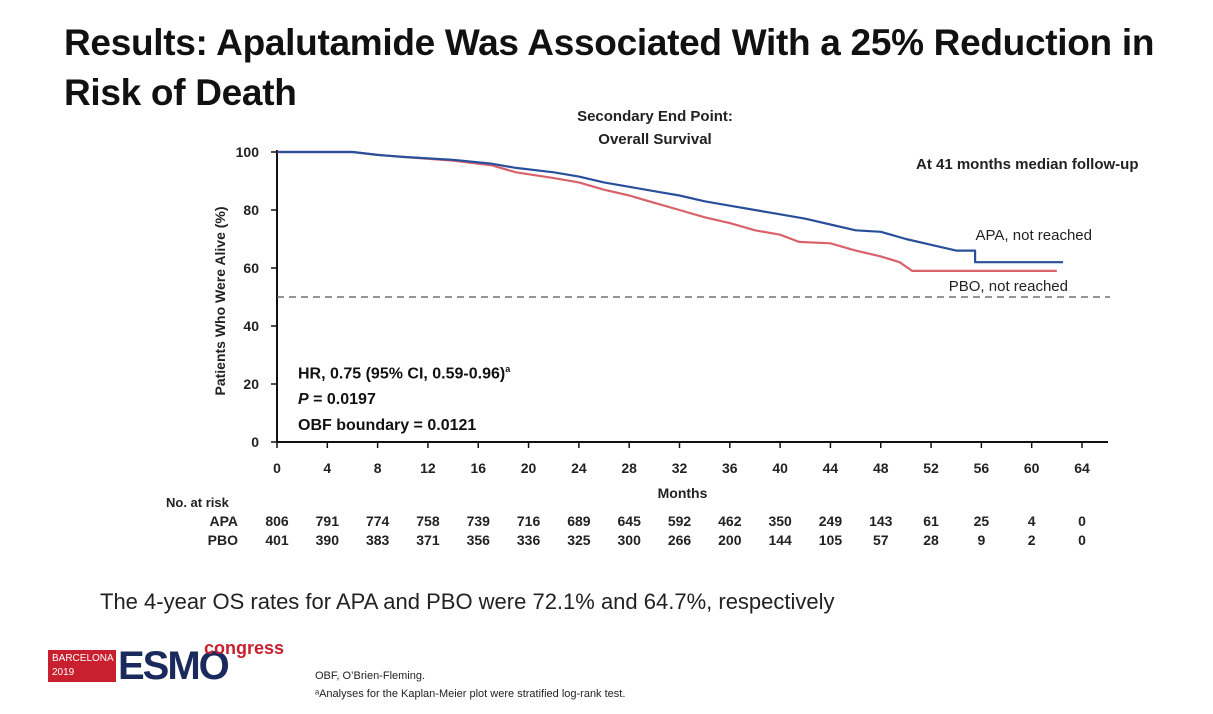  I want to click on risk-value: 300, so click(630, 540).